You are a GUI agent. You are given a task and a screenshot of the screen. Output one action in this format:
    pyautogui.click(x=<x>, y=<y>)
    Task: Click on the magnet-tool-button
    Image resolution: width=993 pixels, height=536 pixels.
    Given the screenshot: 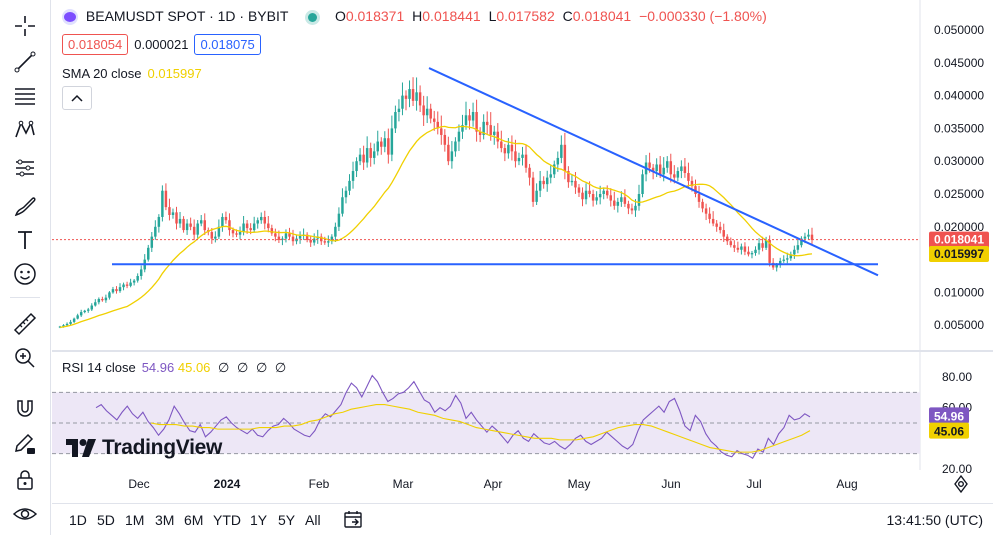 What is the action you would take?
    pyautogui.click(x=25, y=408)
    